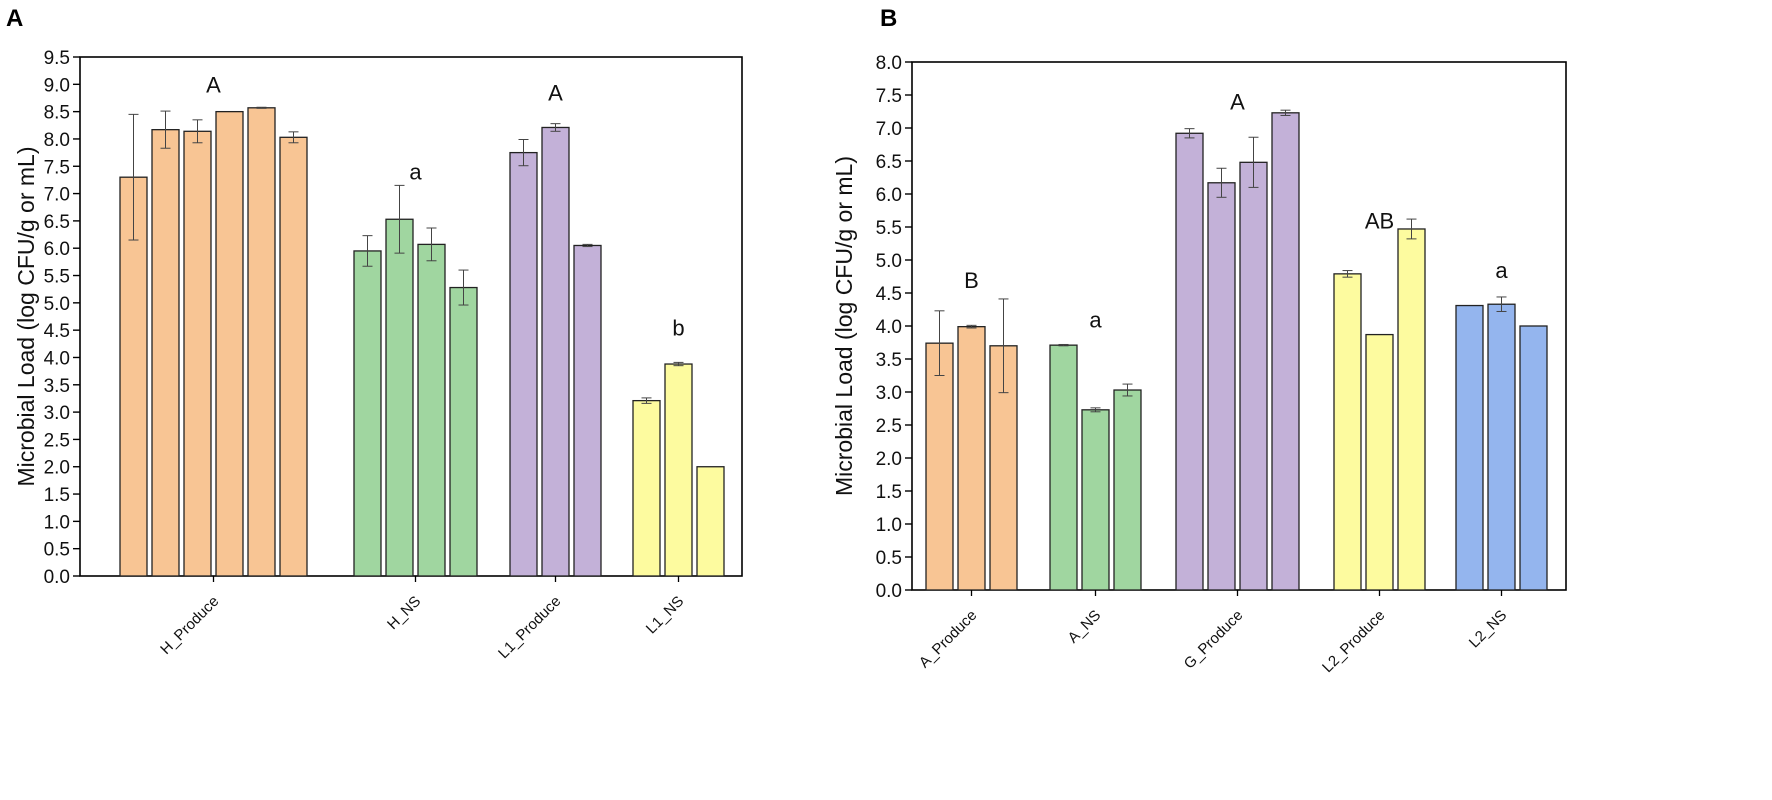  I want to click on y-tick-label: 9.5, so click(57, 58).